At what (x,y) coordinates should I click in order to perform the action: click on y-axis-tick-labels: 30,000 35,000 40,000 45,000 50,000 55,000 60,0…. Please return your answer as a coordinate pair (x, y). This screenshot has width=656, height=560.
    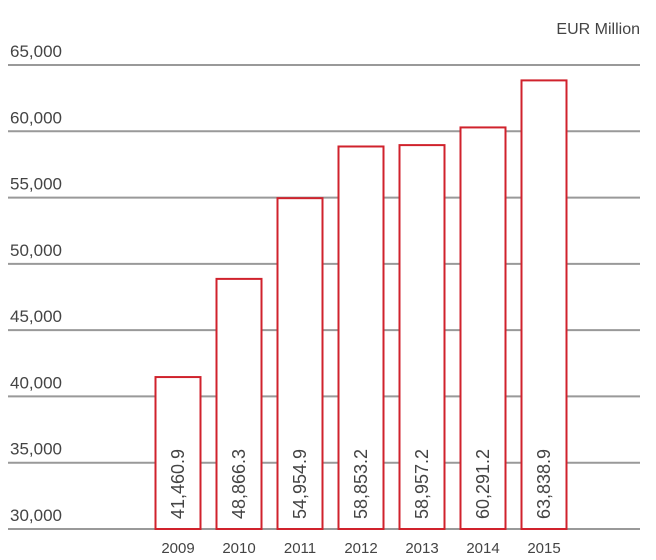
    Looking at the image, I should click on (36, 283).